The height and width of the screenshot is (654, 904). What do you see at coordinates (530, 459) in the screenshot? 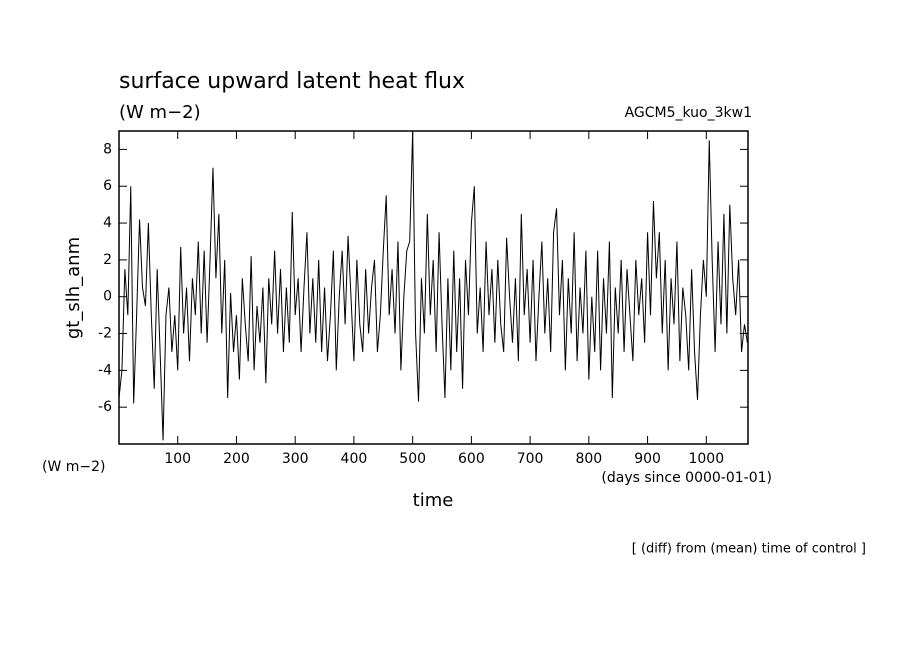
I see `x-tick-label: 700` at bounding box center [530, 459].